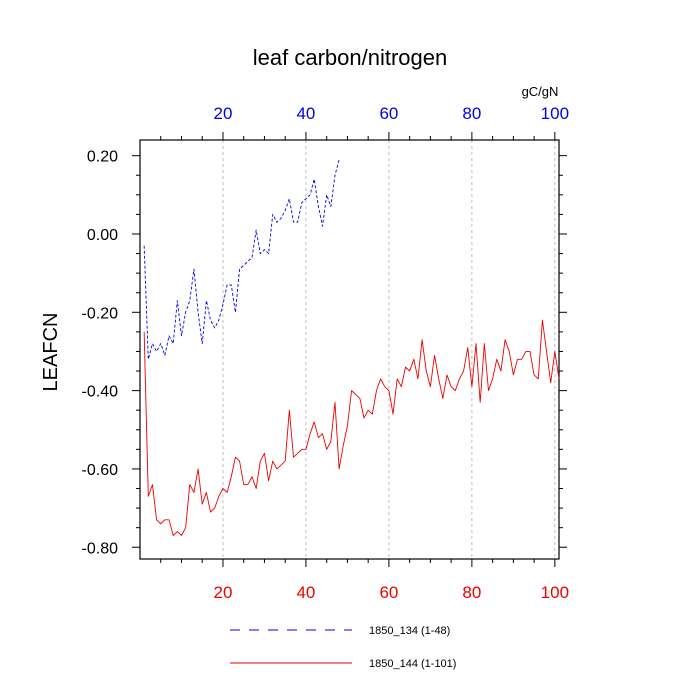 The height and width of the screenshot is (700, 700). I want to click on x-bottom-tick-label: 60, so click(388, 592).